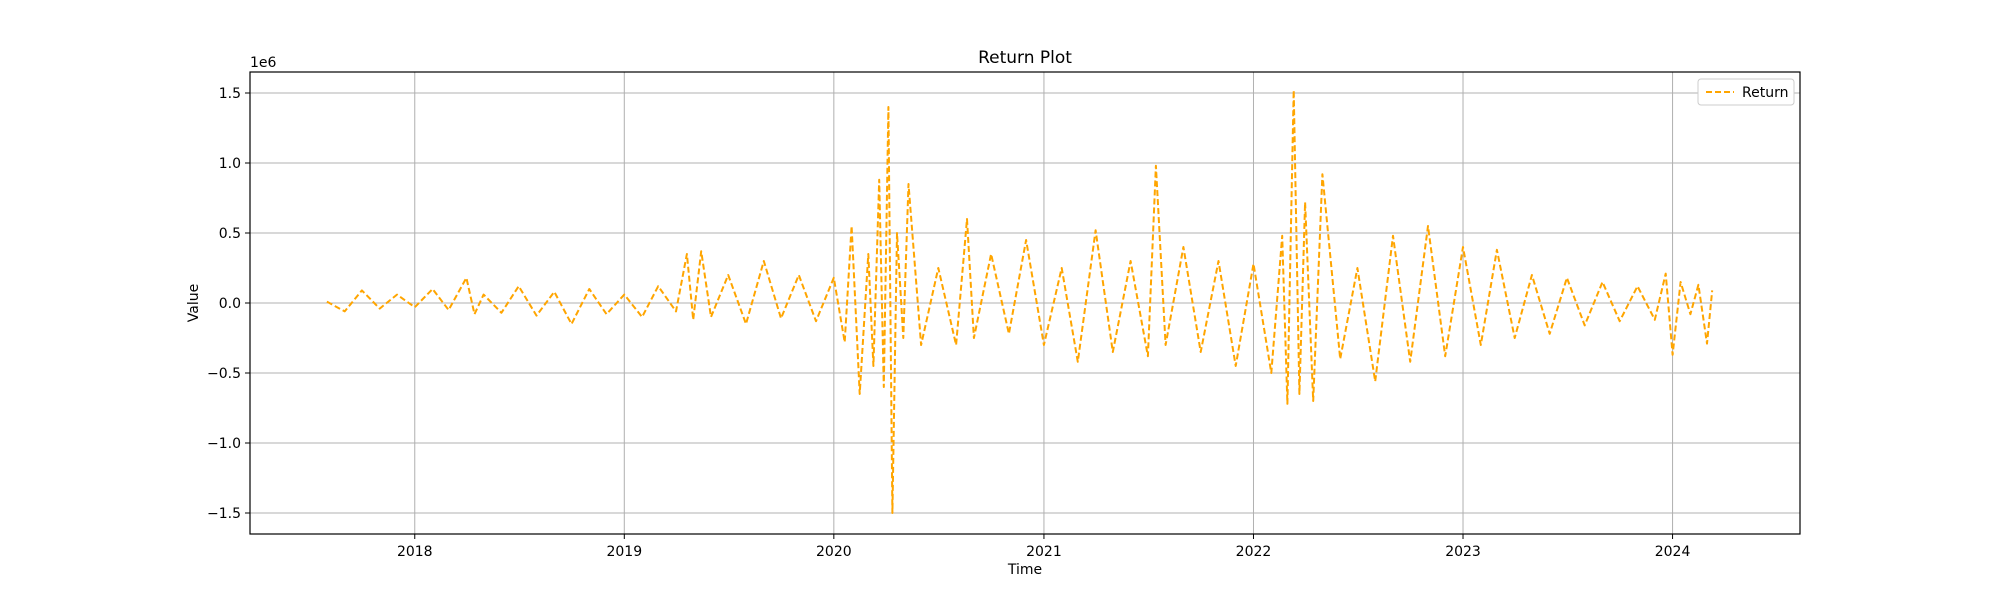  I want to click on y-tick-label: 1.0, so click(230, 164).